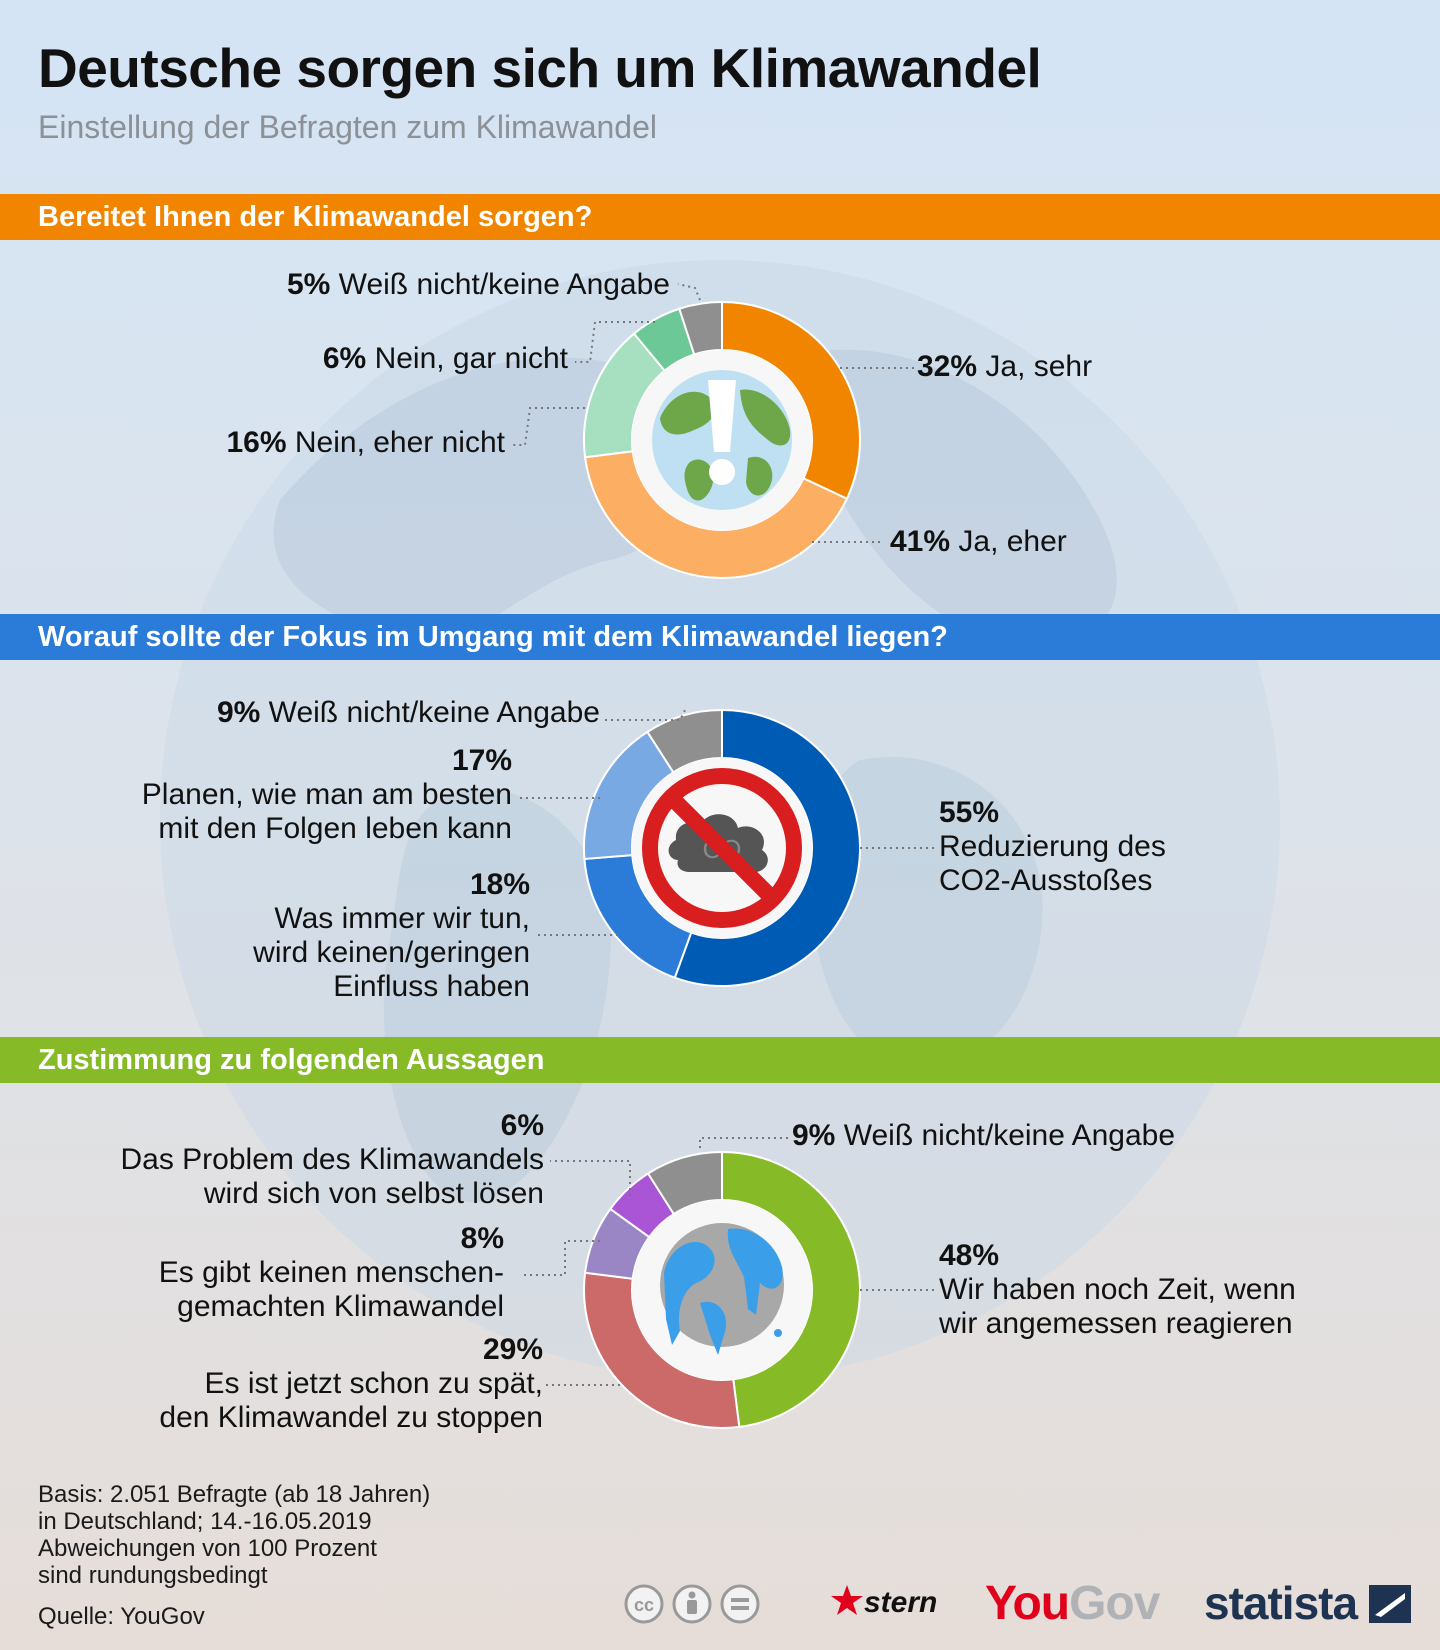 The height and width of the screenshot is (1650, 1440). Describe the element at coordinates (978, 541) in the screenshot. I see `label-ja-eher: 41% Ja, eher` at that location.